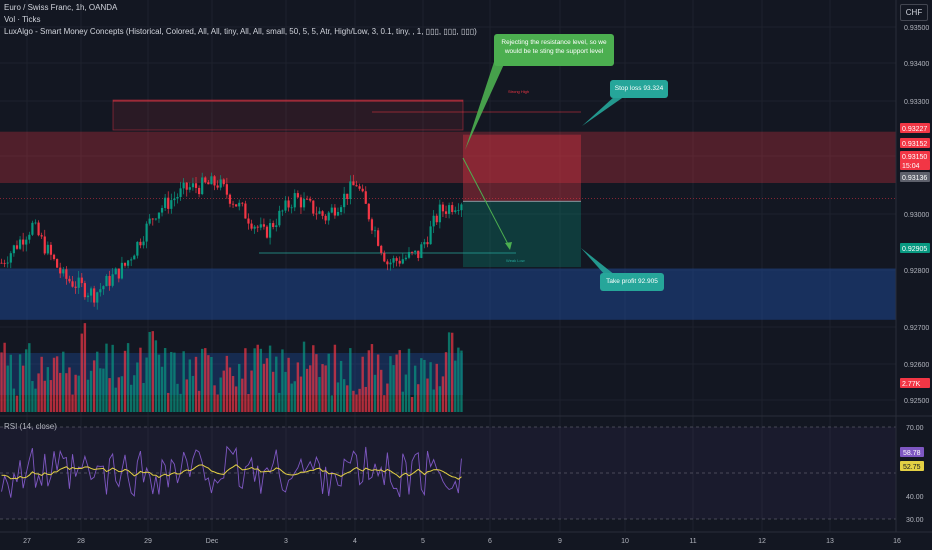  I want to click on volume-indicator-title: Vol · Ticks, so click(22, 19).